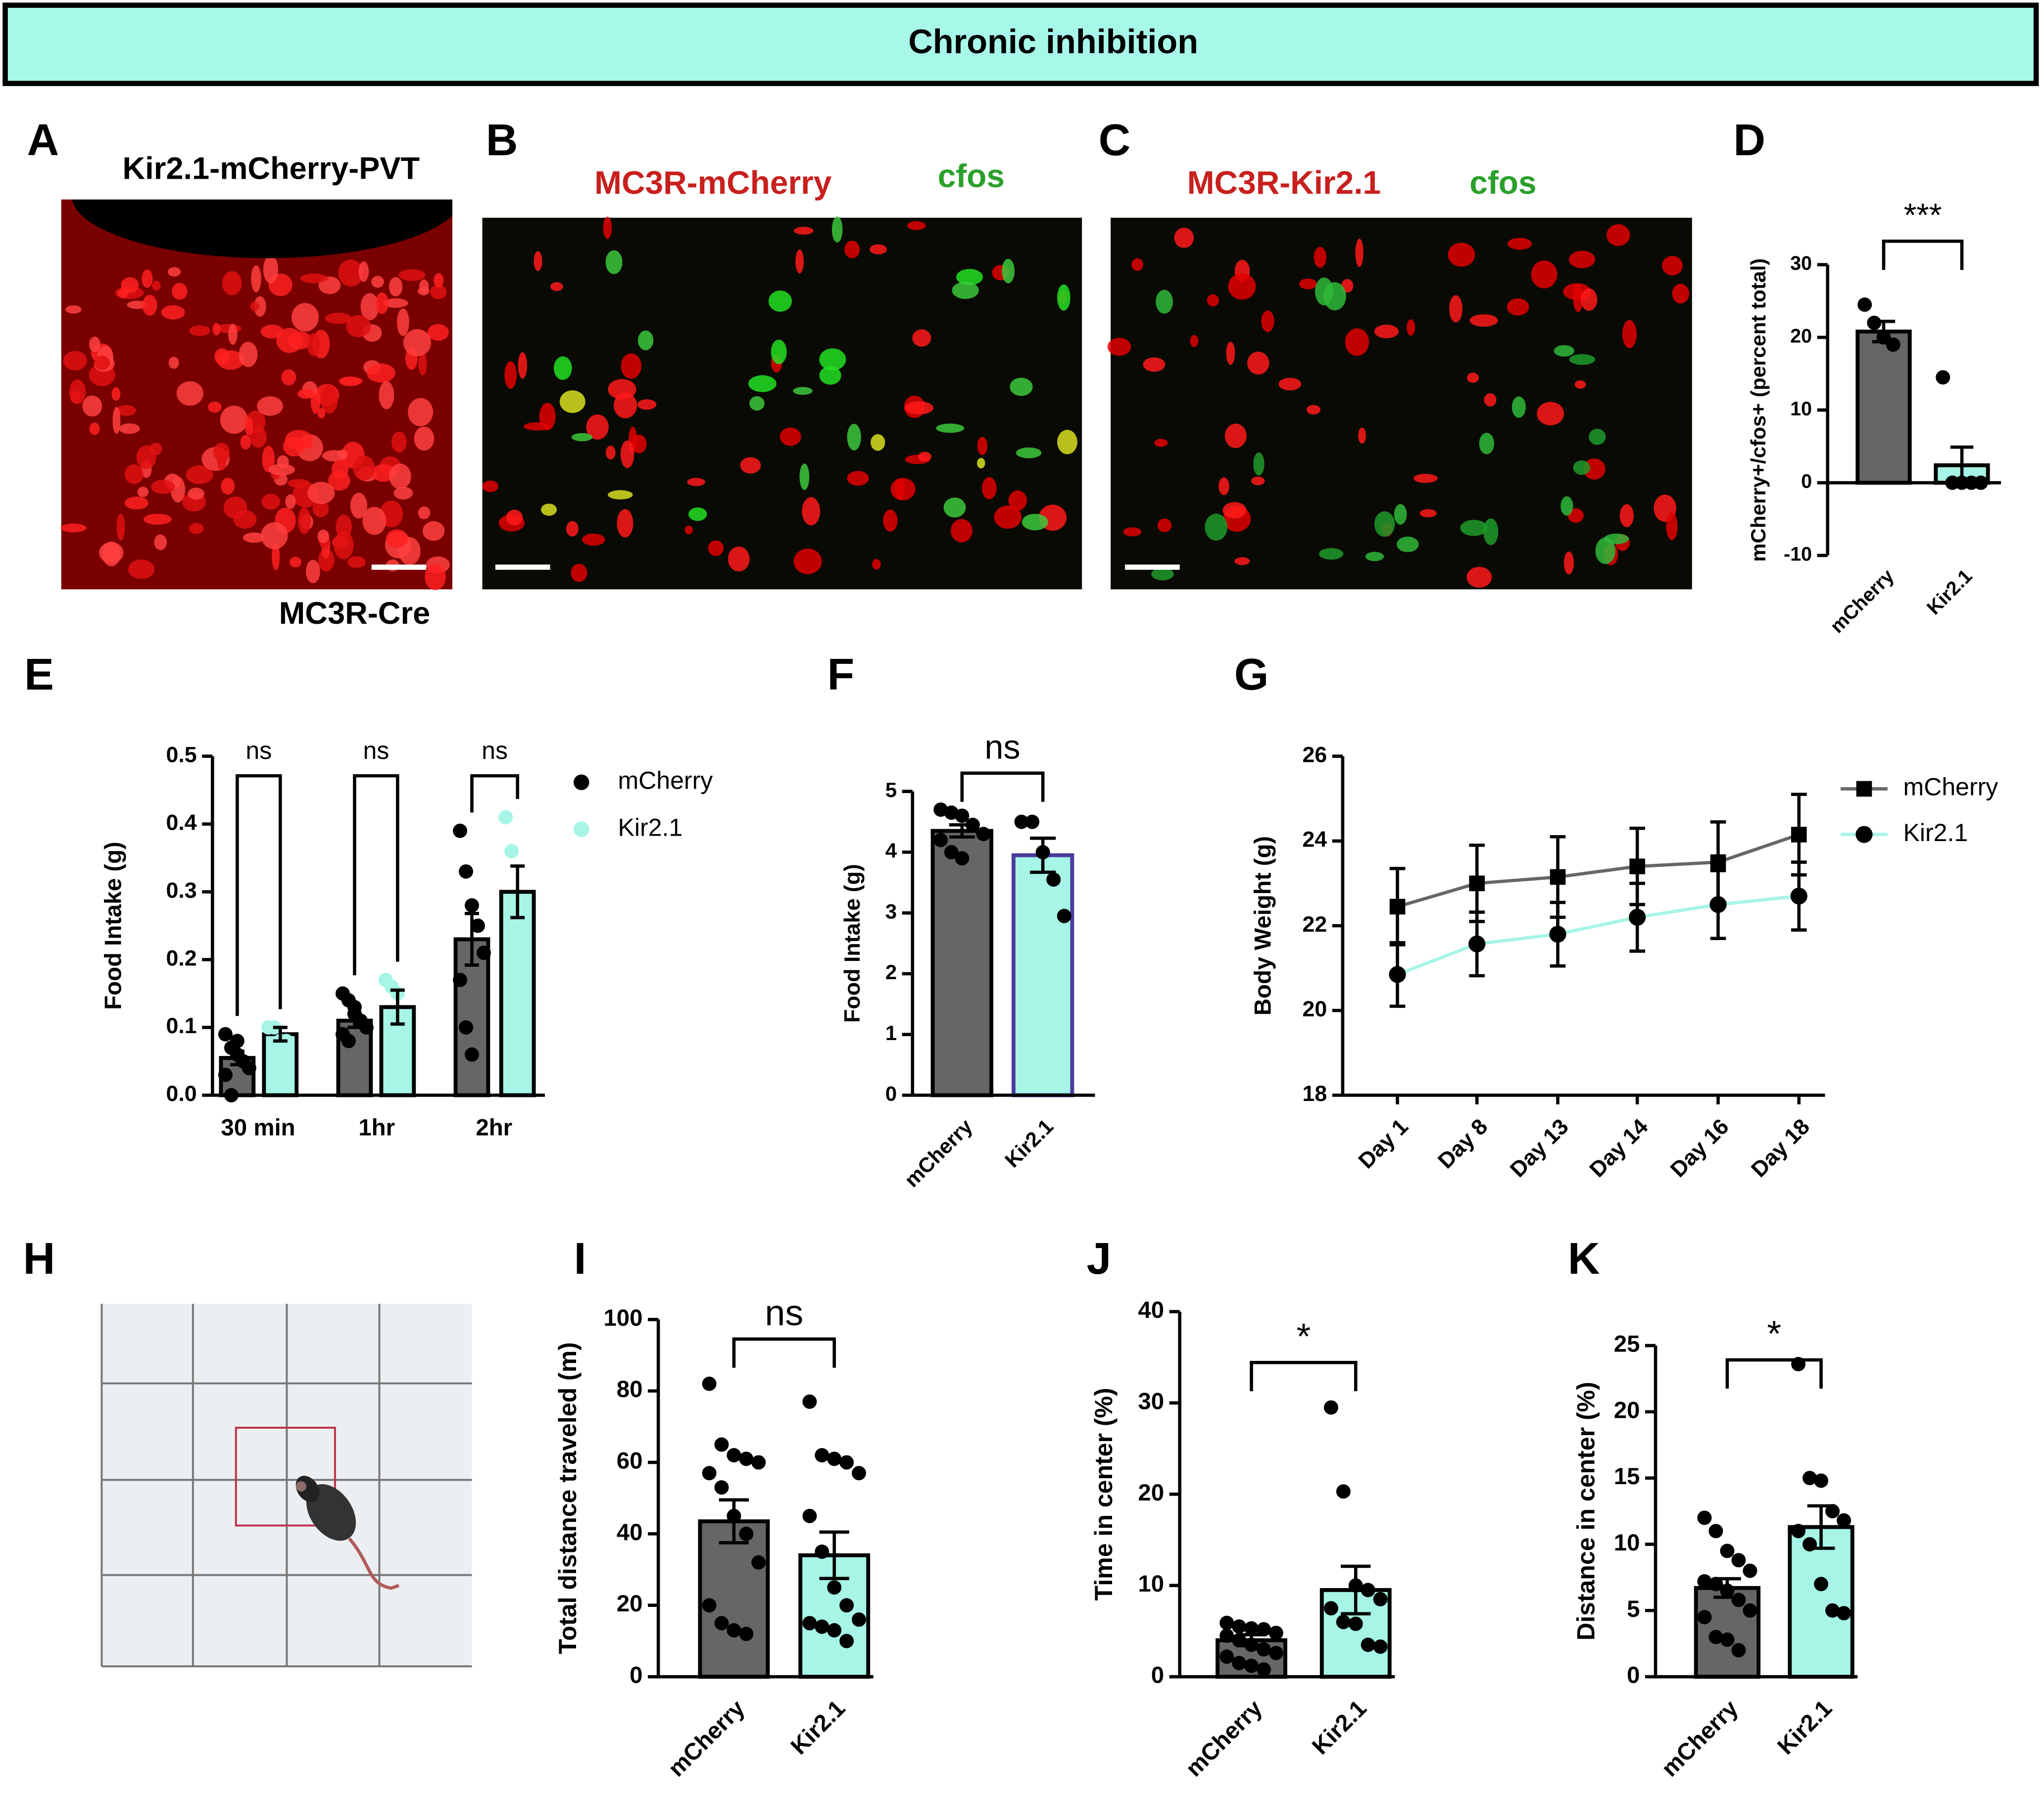 This screenshot has width=2044, height=1798. Describe the element at coordinates (1263, 925) in the screenshot. I see `y-axis-label: Body Weight (g)` at that location.